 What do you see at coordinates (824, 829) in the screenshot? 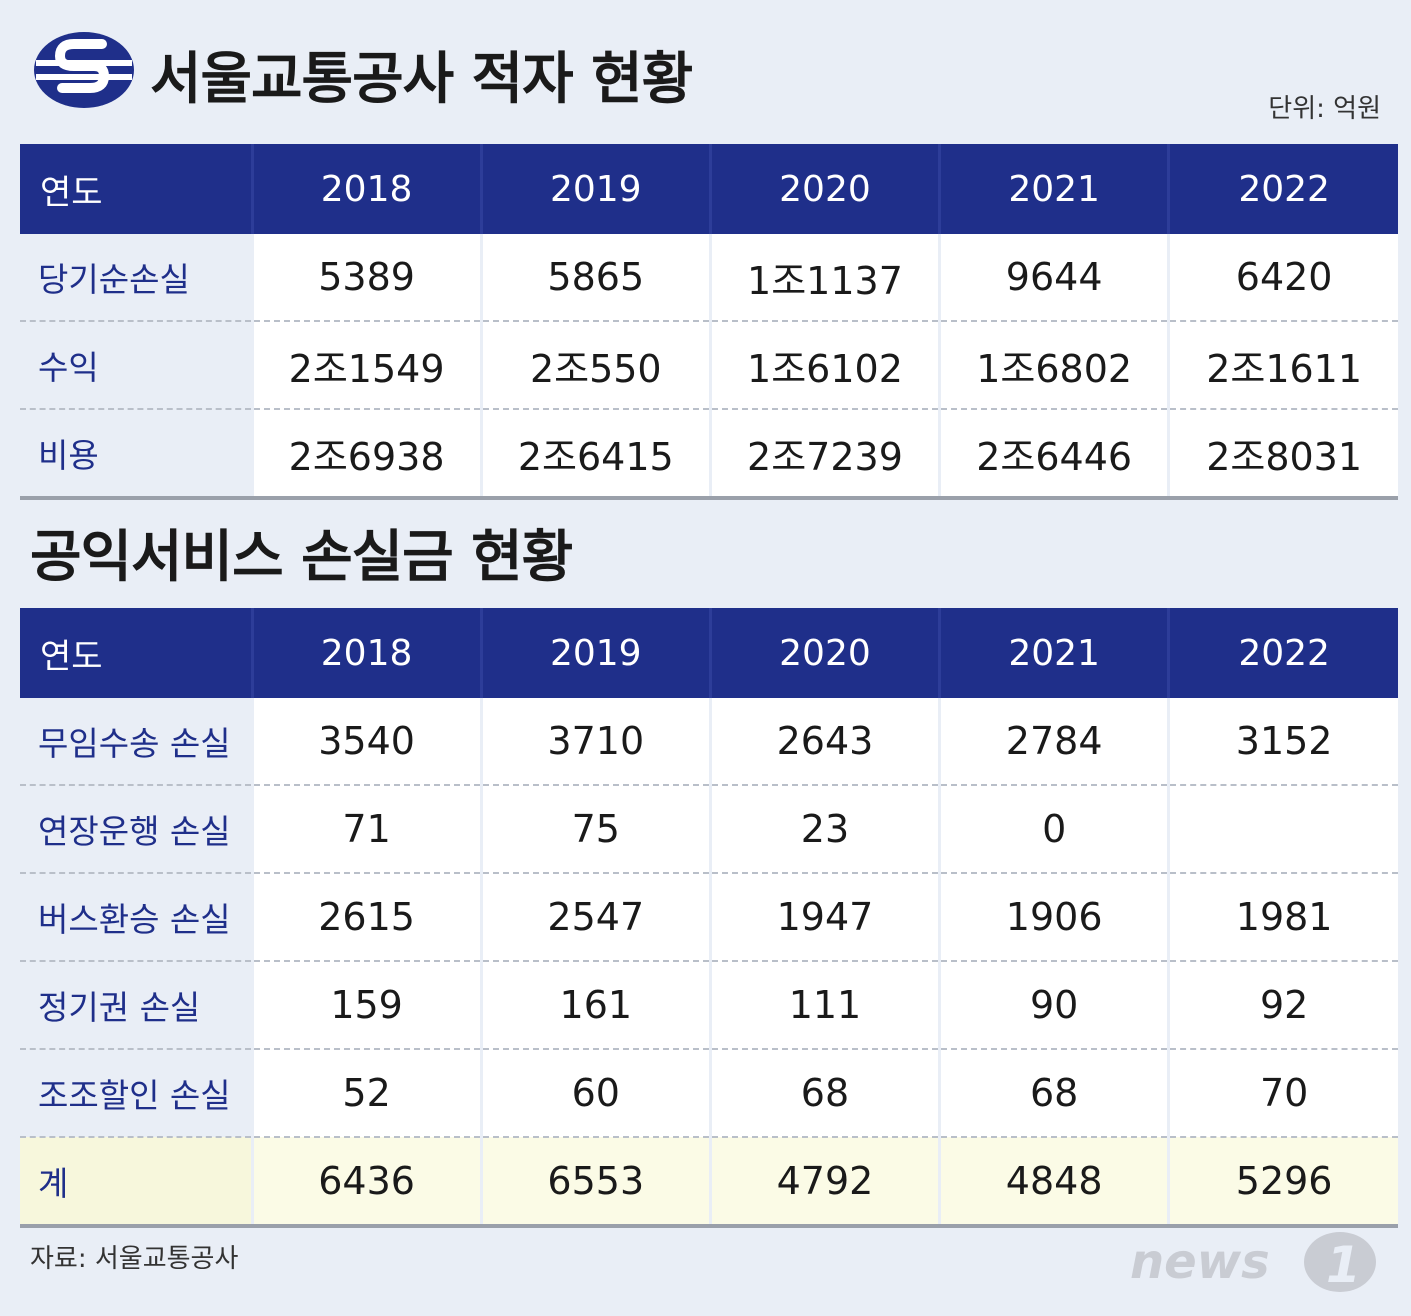
I see `table-cell: 23` at bounding box center [824, 829].